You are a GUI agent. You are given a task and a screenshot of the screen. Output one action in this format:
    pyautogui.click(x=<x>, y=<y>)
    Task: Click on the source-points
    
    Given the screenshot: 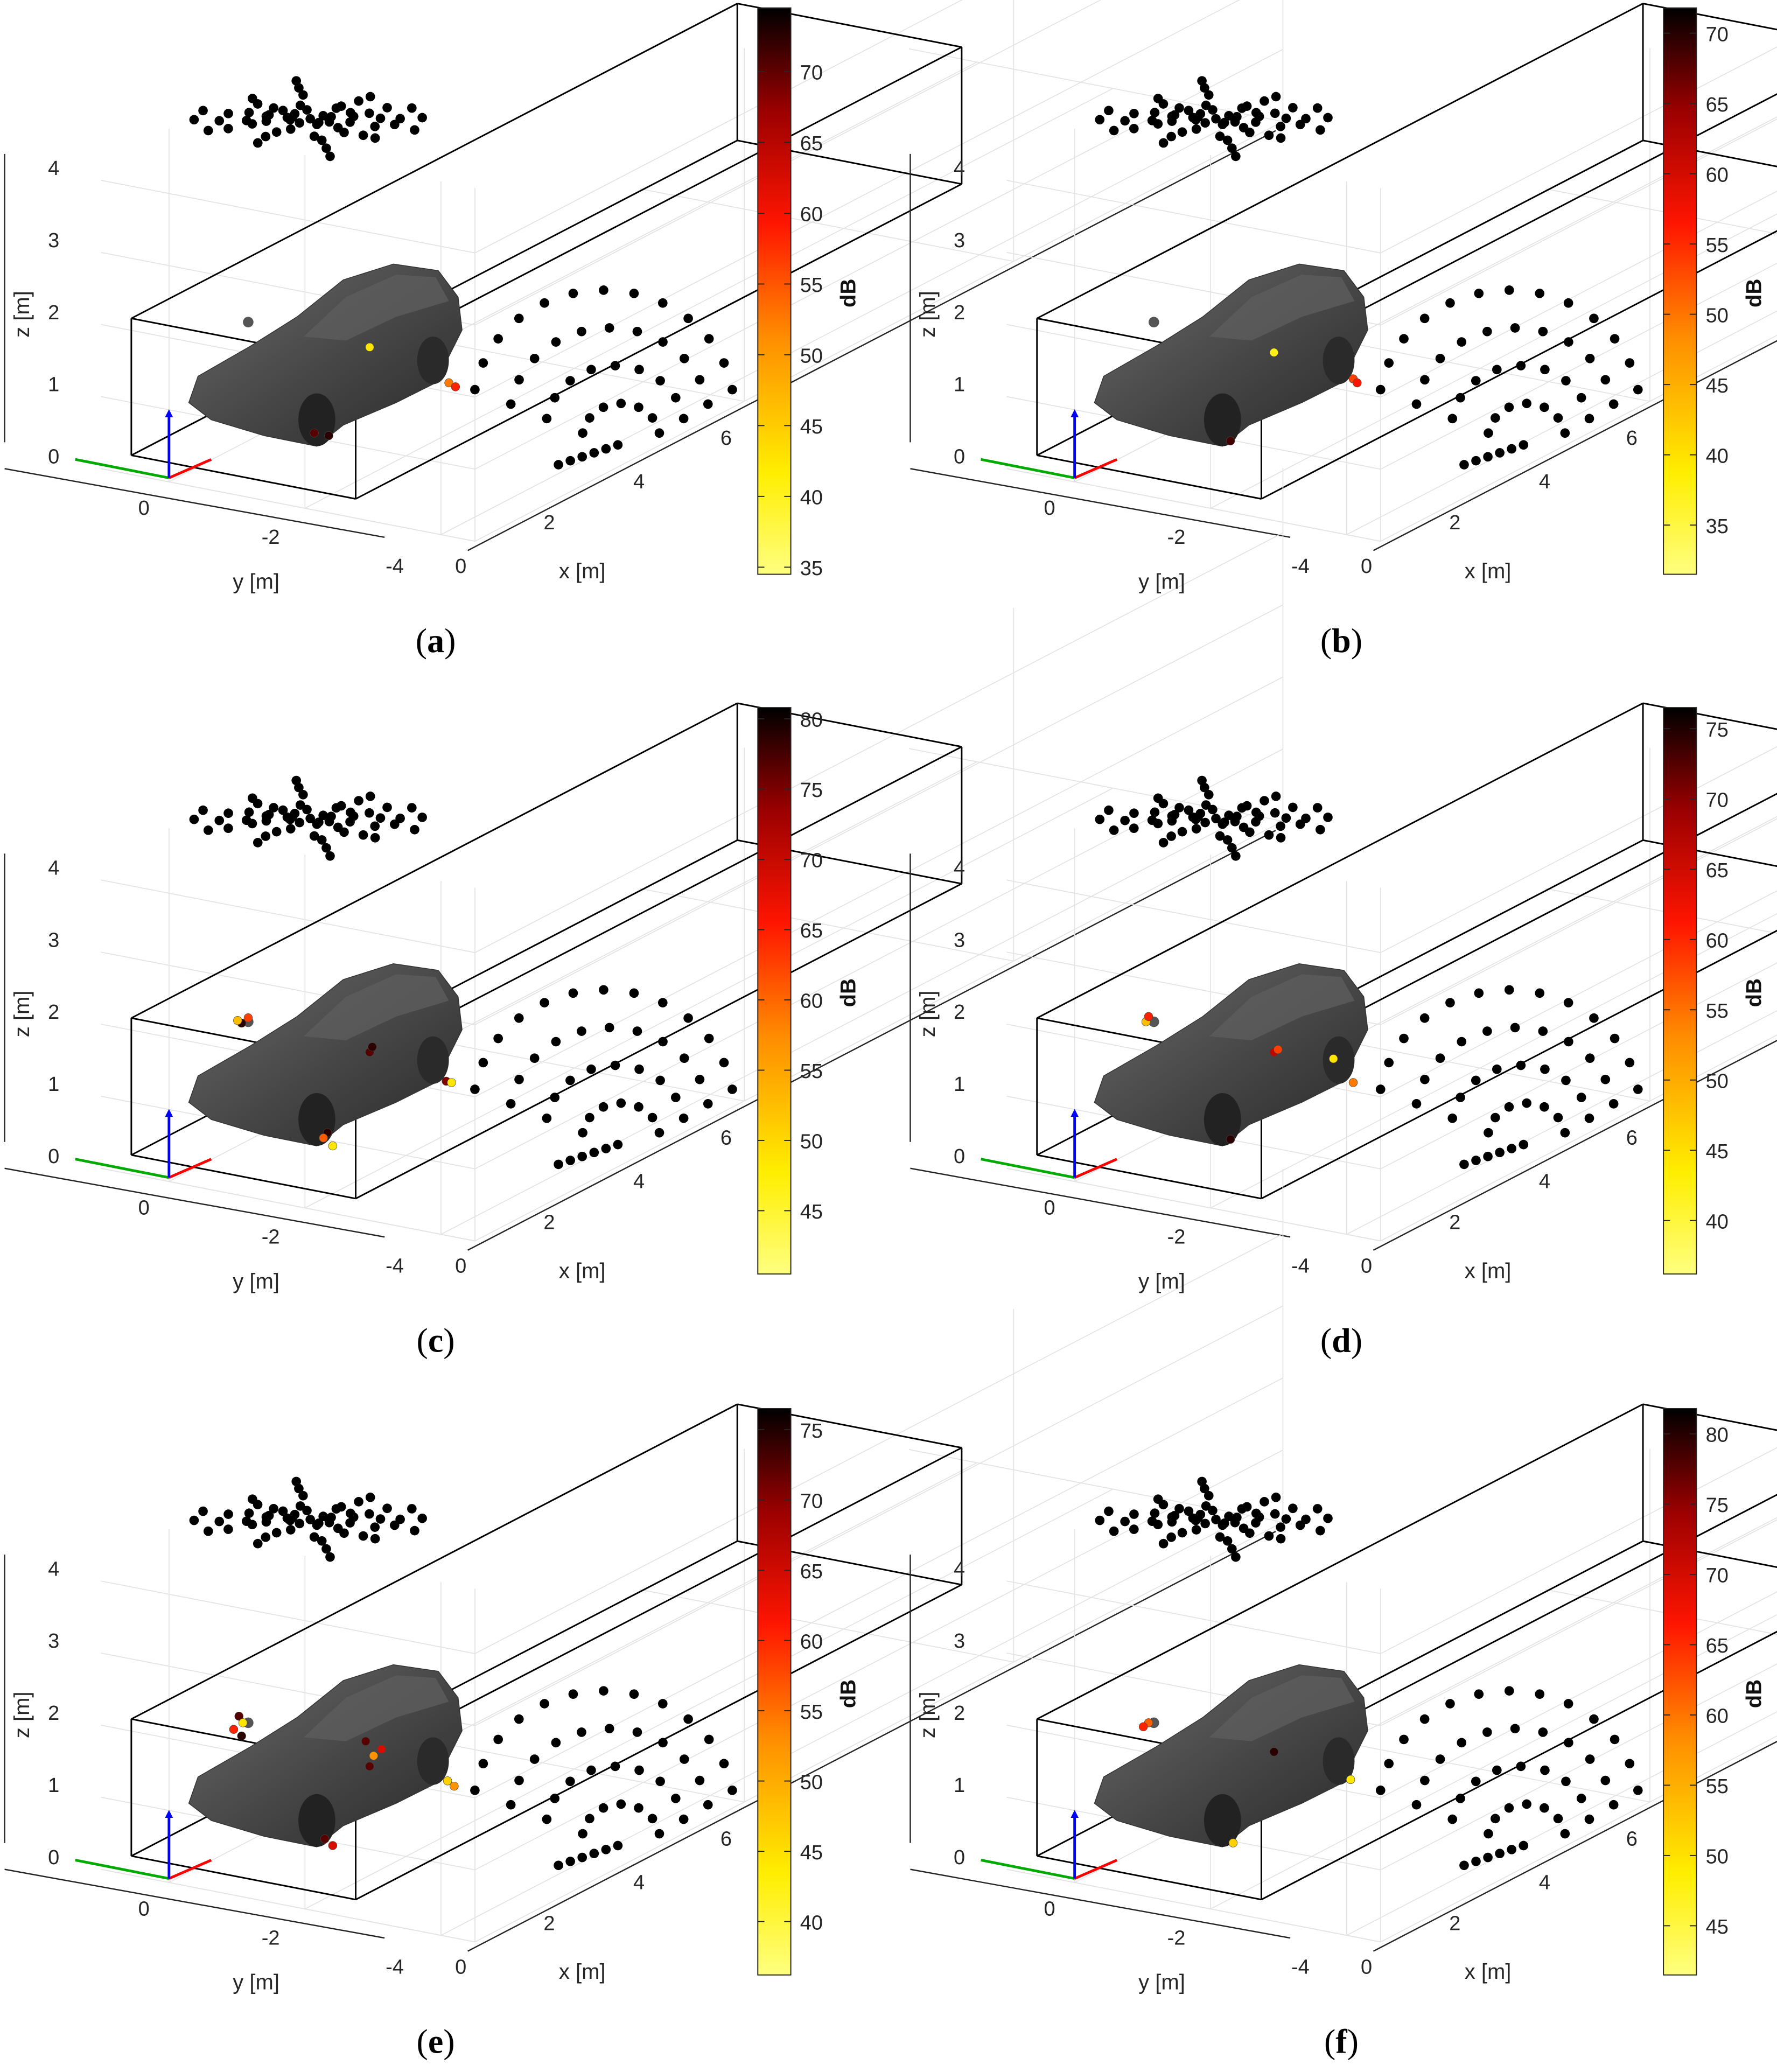 What is the action you would take?
    pyautogui.click(x=344, y=1082)
    